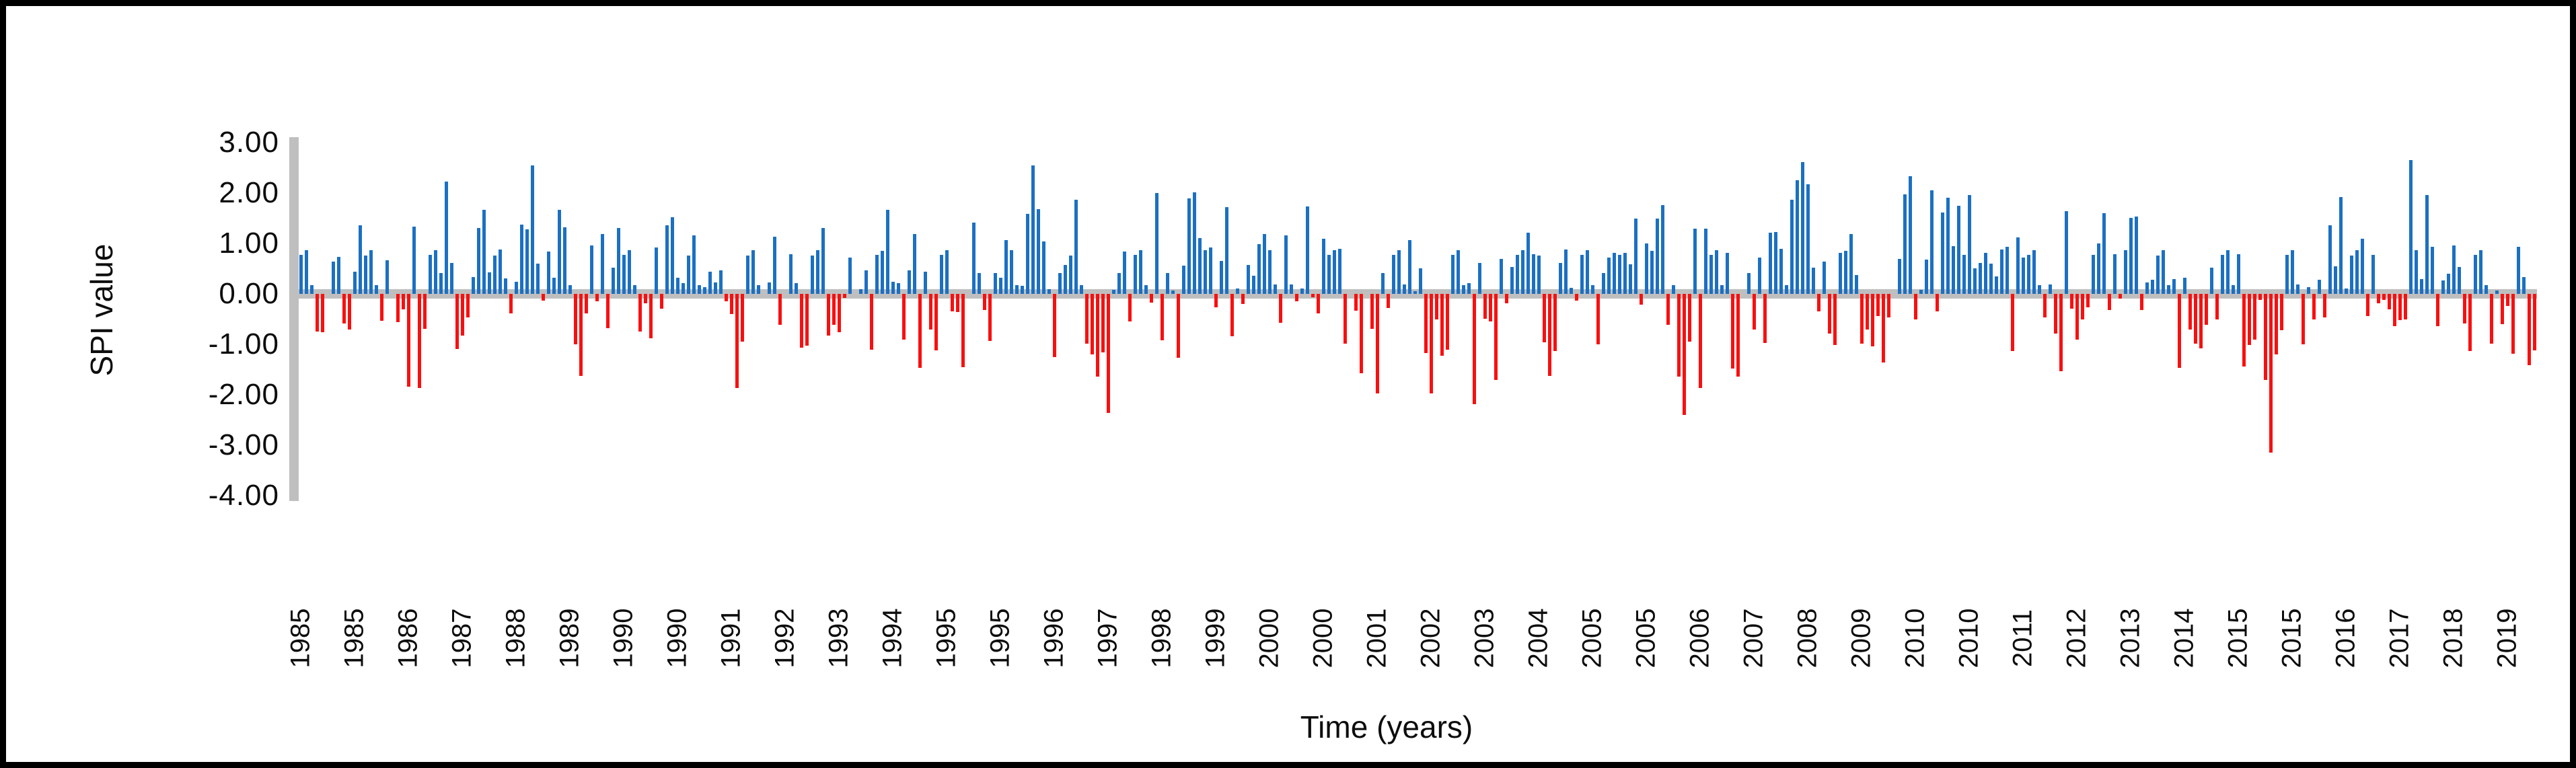  Describe the element at coordinates (1753, 638) in the screenshot. I see `x-tick-label: 2007` at that location.